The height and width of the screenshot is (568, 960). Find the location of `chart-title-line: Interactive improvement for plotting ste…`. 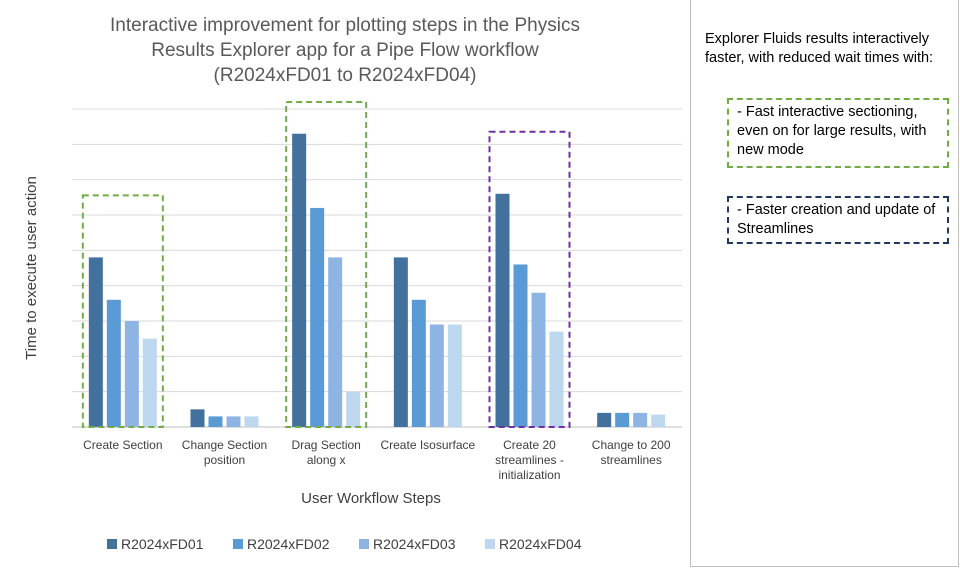

chart-title-line: Interactive improvement for plotting ste… is located at coordinates (345, 25).